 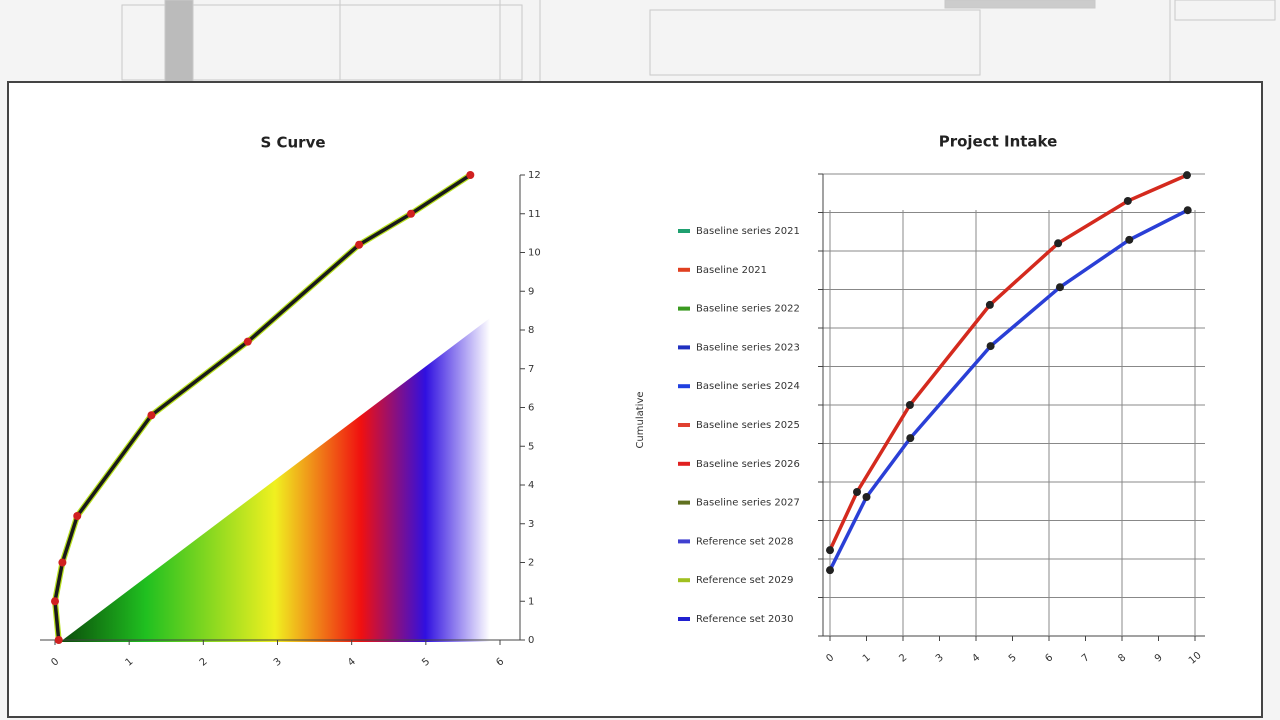 I want to click on legend-label: Reference set 2030, so click(x=744, y=619).